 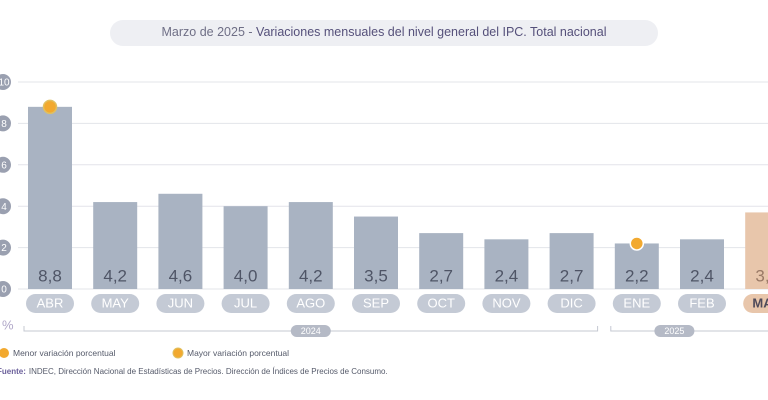 I want to click on x-tick-label: DIC, so click(x=571, y=302).